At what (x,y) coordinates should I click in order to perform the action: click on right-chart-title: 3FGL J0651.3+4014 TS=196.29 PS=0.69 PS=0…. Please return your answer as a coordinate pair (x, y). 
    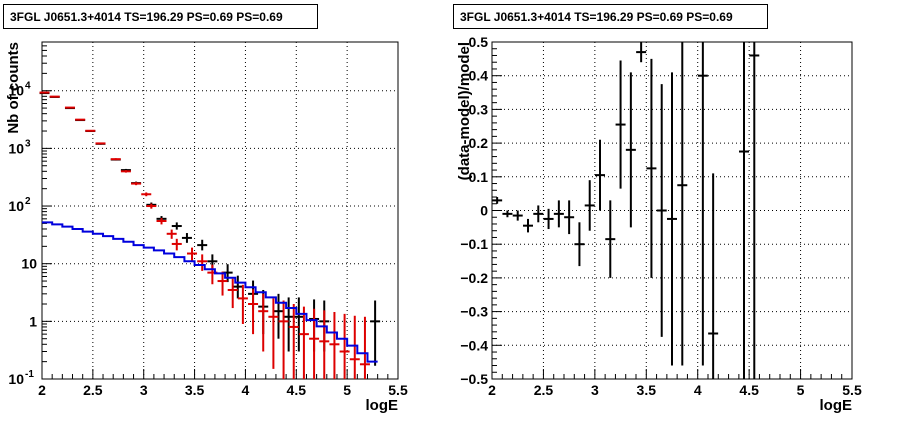
    Looking at the image, I should click on (610, 16).